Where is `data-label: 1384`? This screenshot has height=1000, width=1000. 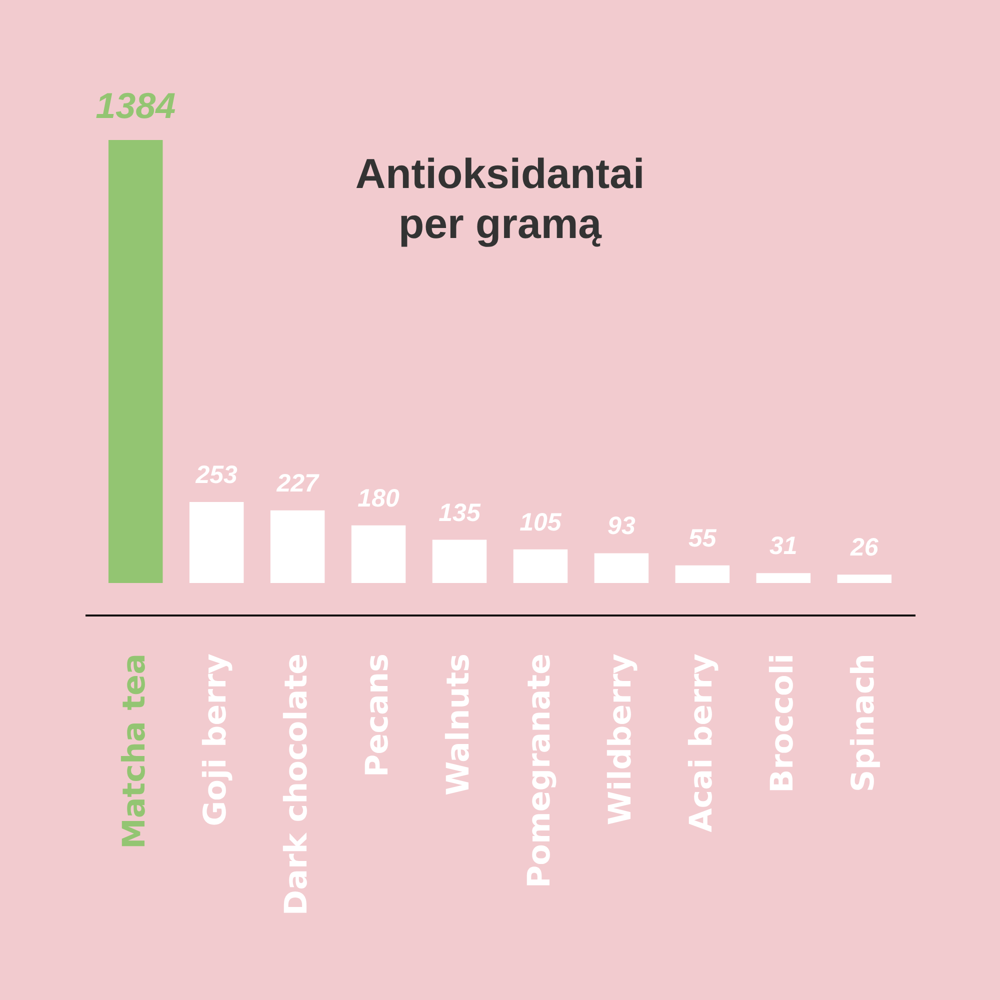
data-label: 1384 is located at coordinates (136, 105).